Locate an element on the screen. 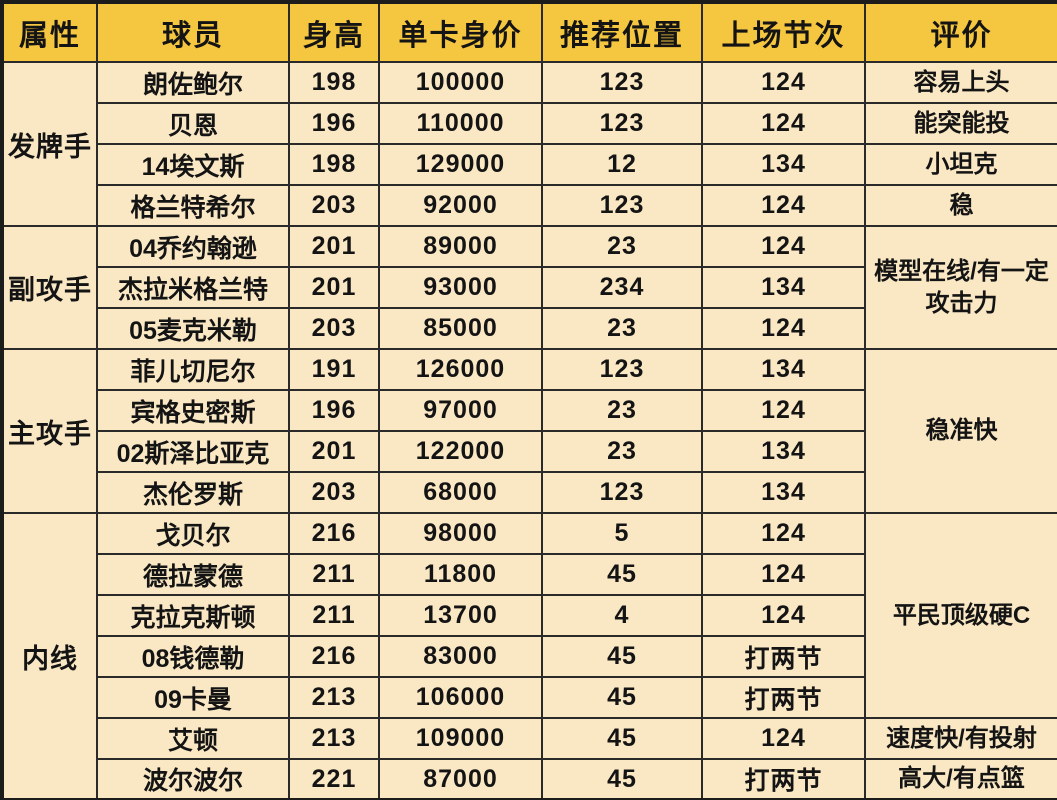  header-row: 属性 球员 身高 单卡身价 推荐位置 上场节次 评价 is located at coordinates (529, 32).